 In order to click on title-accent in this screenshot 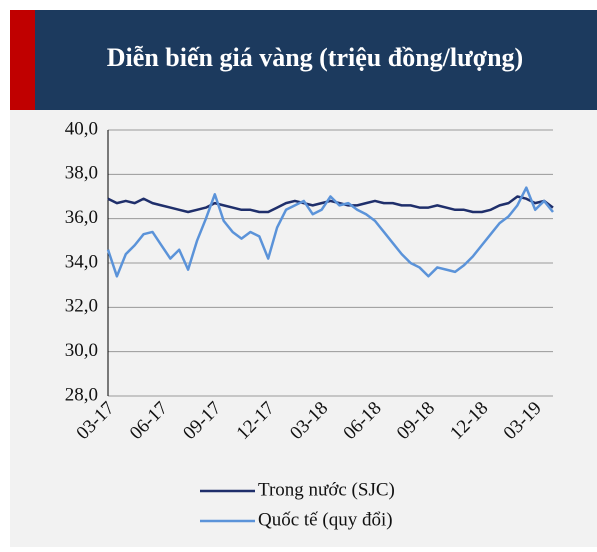, I will do `click(22, 60)`.